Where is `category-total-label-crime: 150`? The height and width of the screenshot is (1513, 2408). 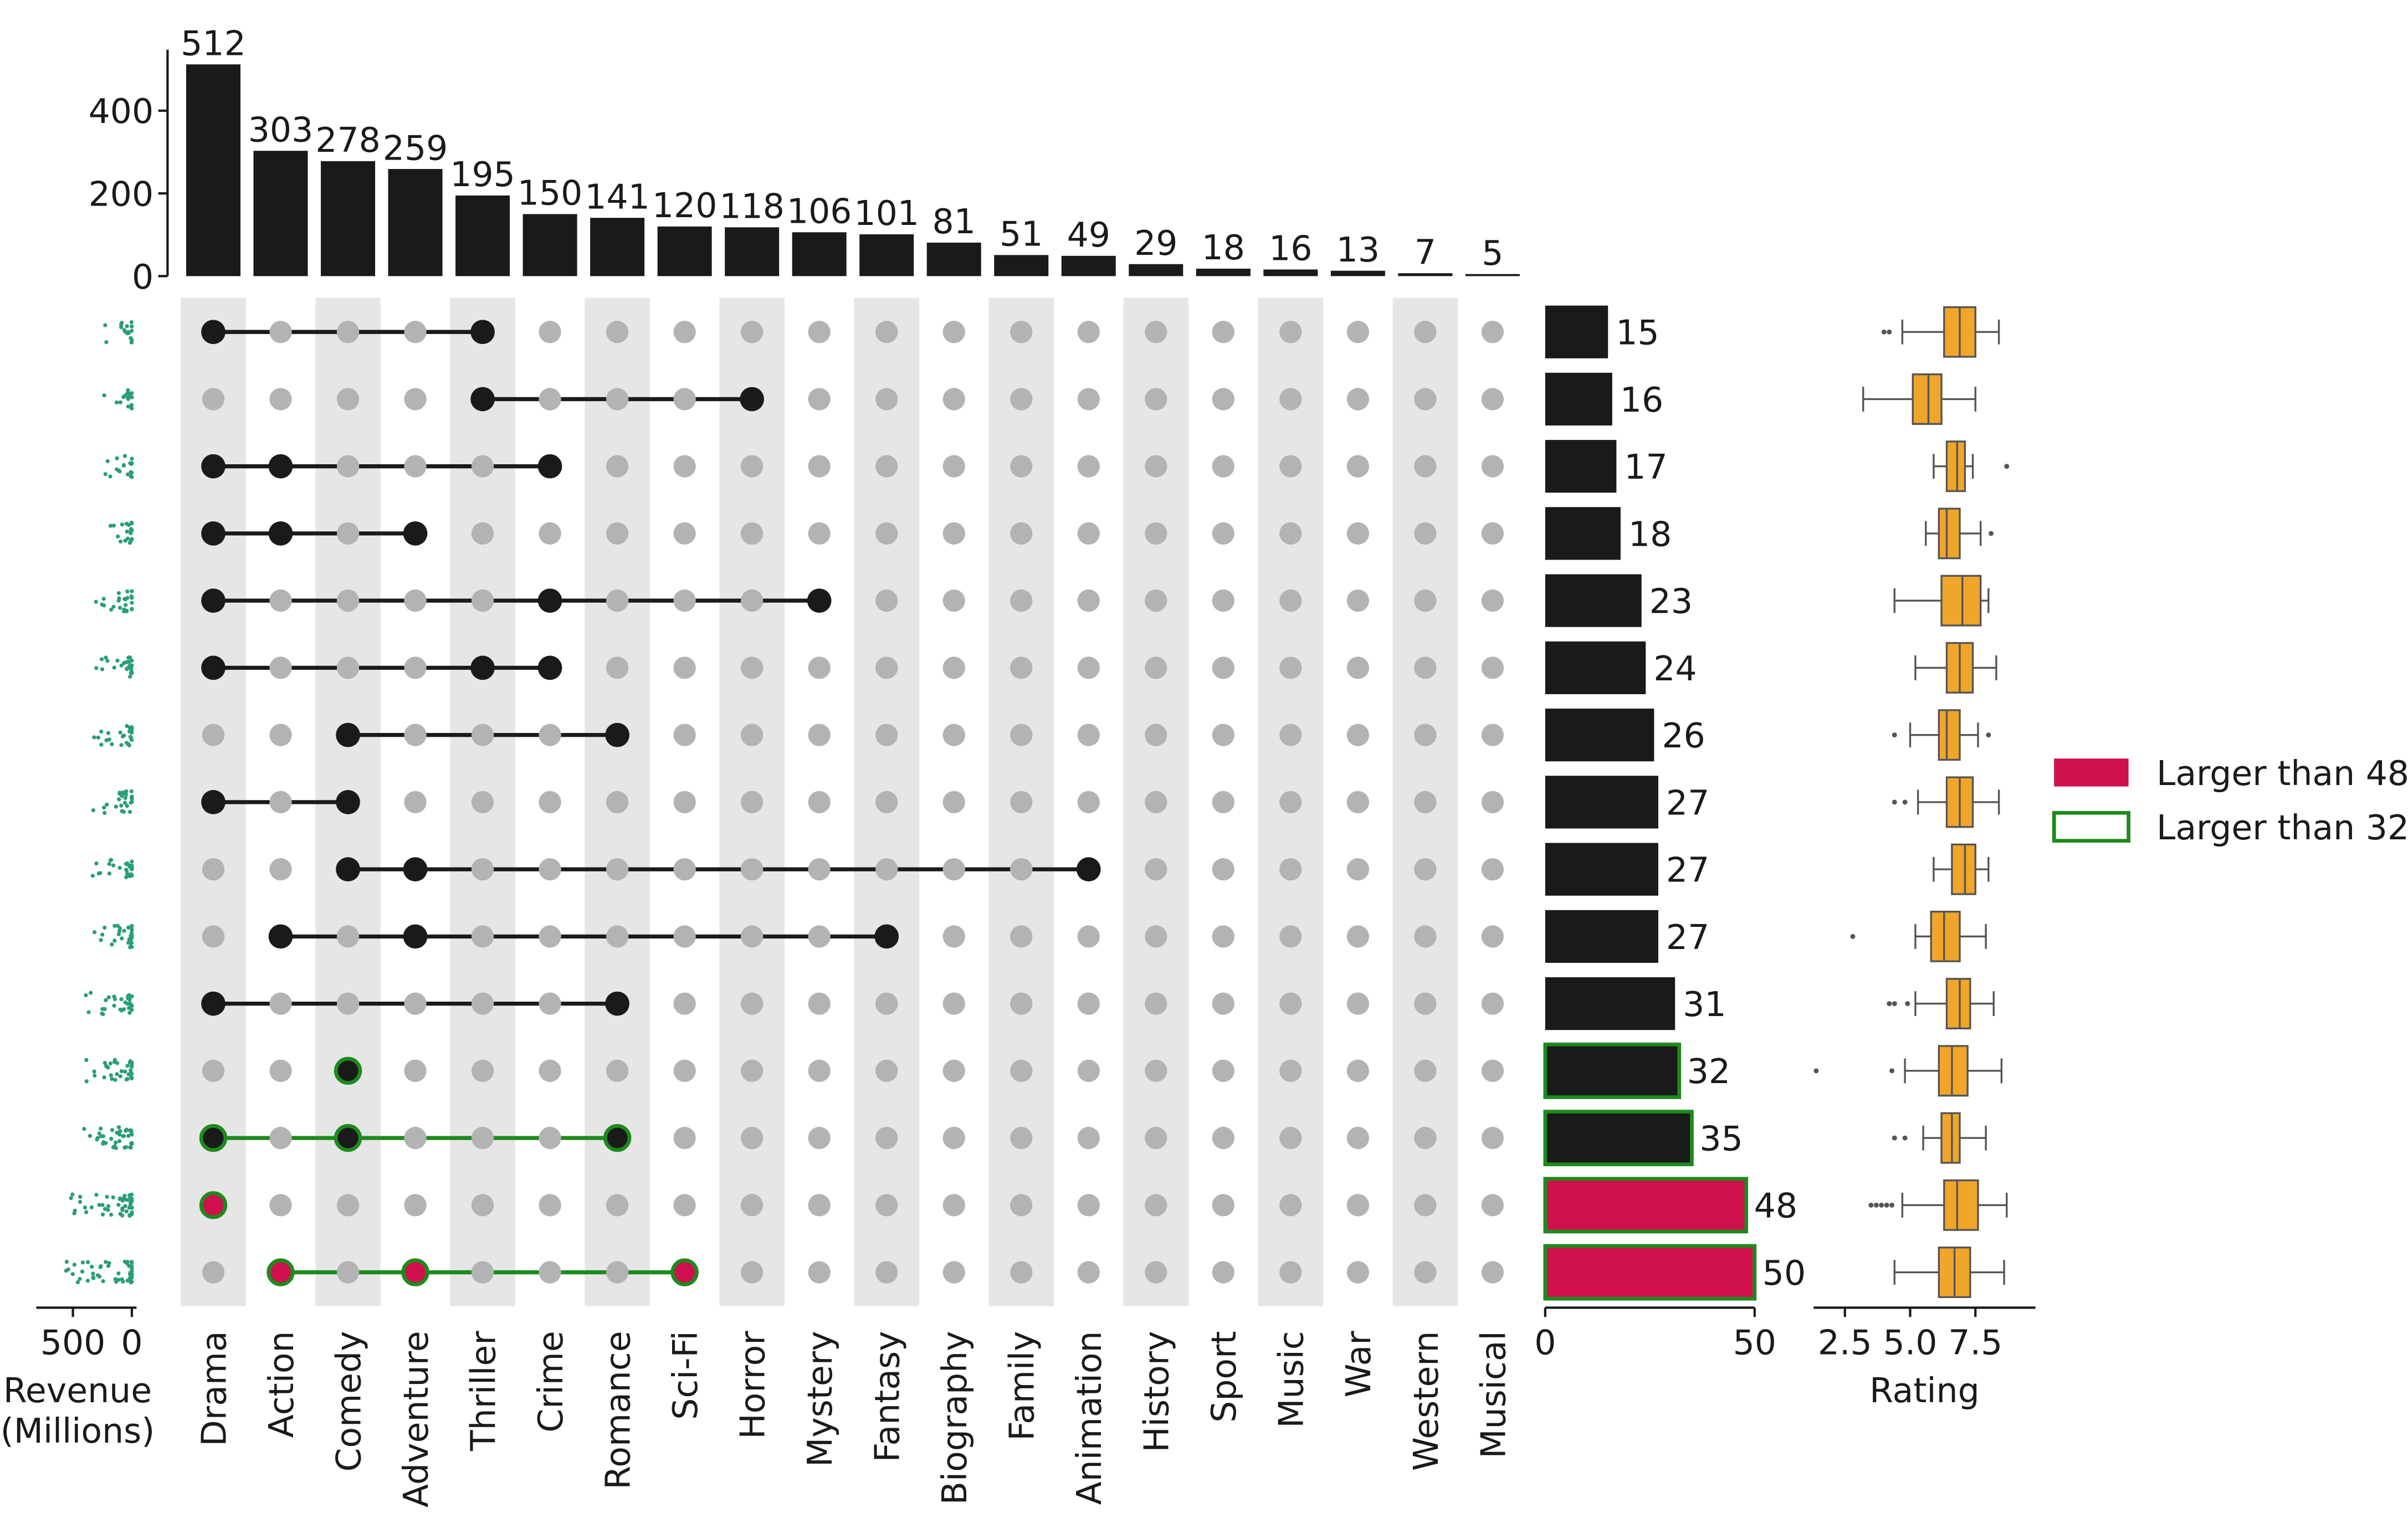 category-total-label-crime: 150 is located at coordinates (550, 193).